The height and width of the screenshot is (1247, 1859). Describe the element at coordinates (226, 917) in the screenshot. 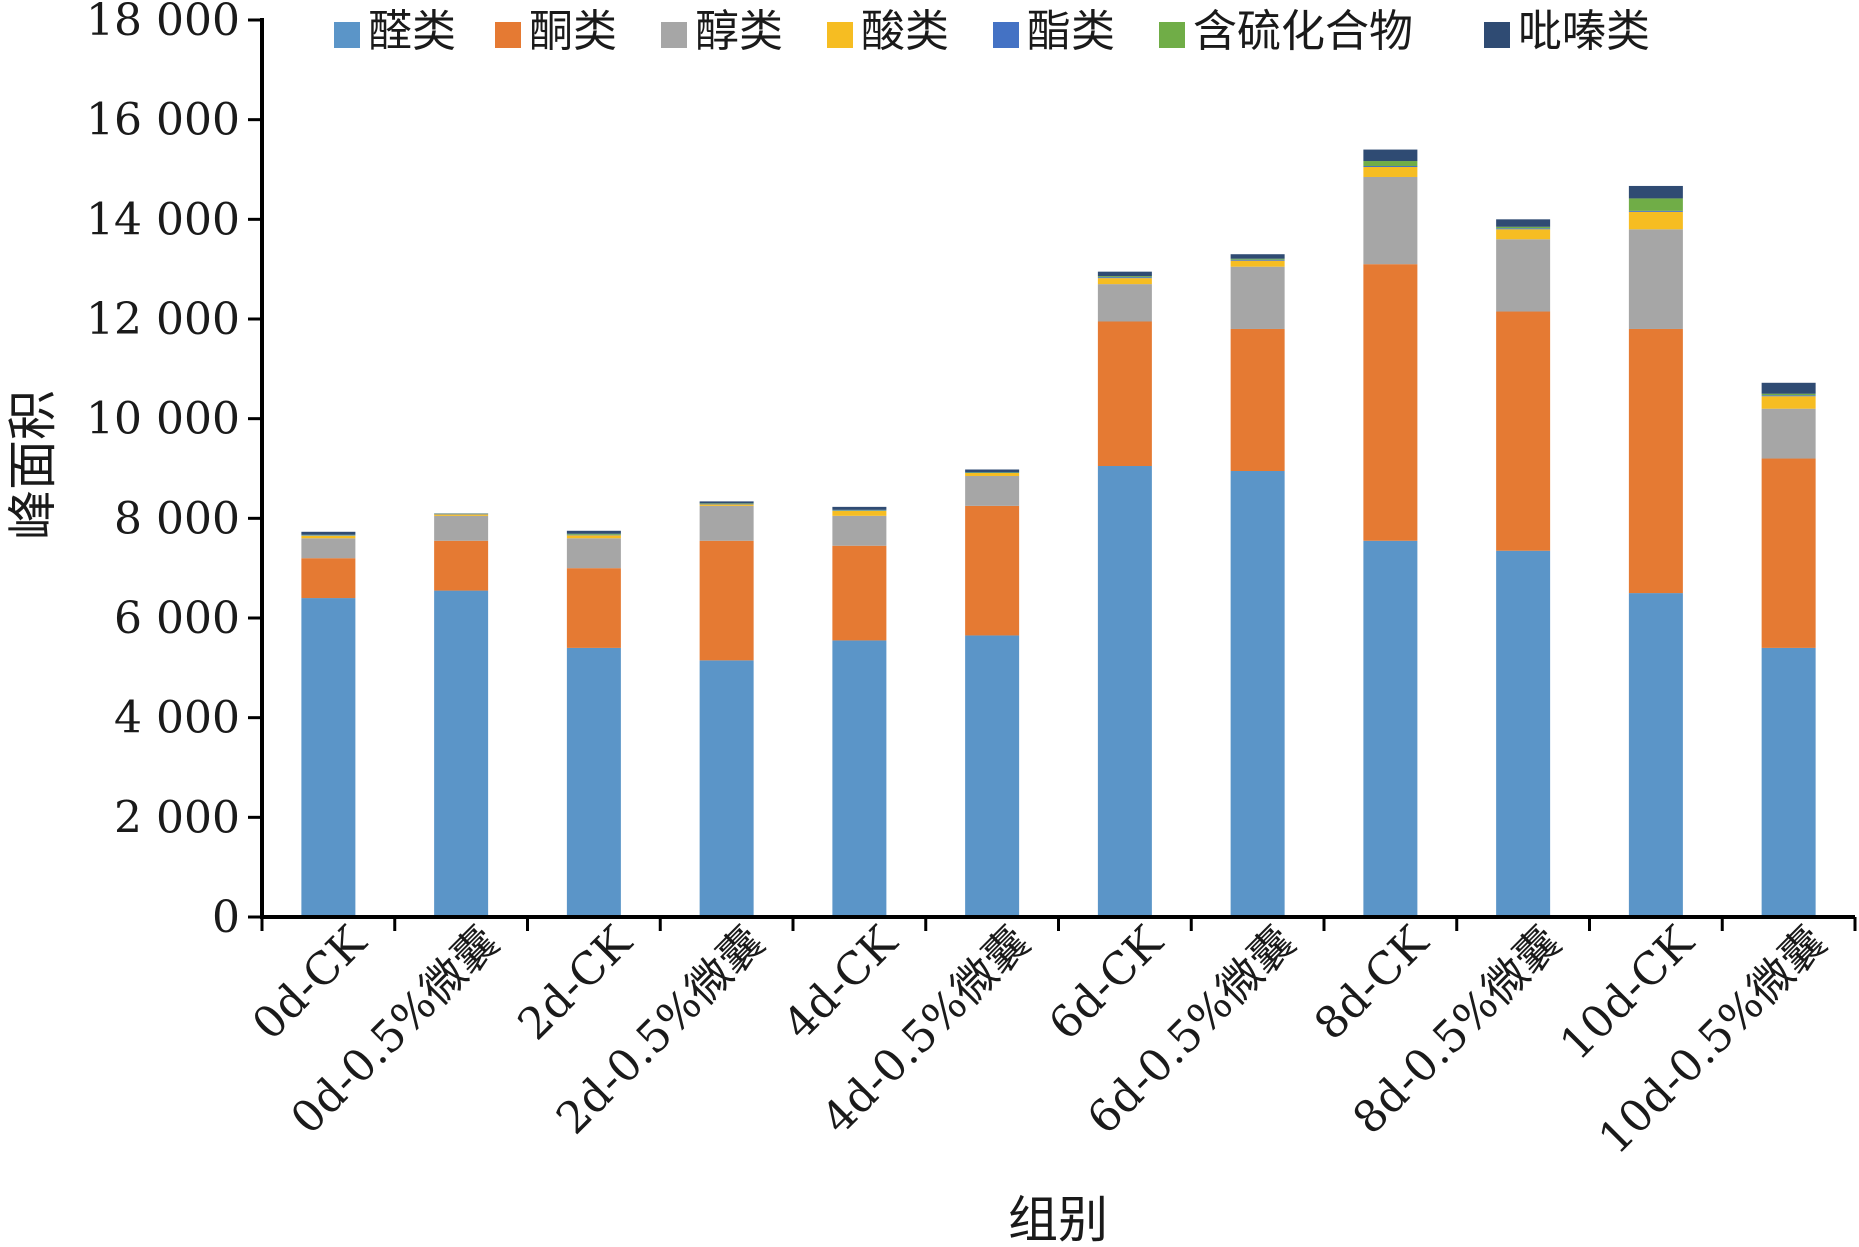

I see `y-tick-label: 0` at that location.